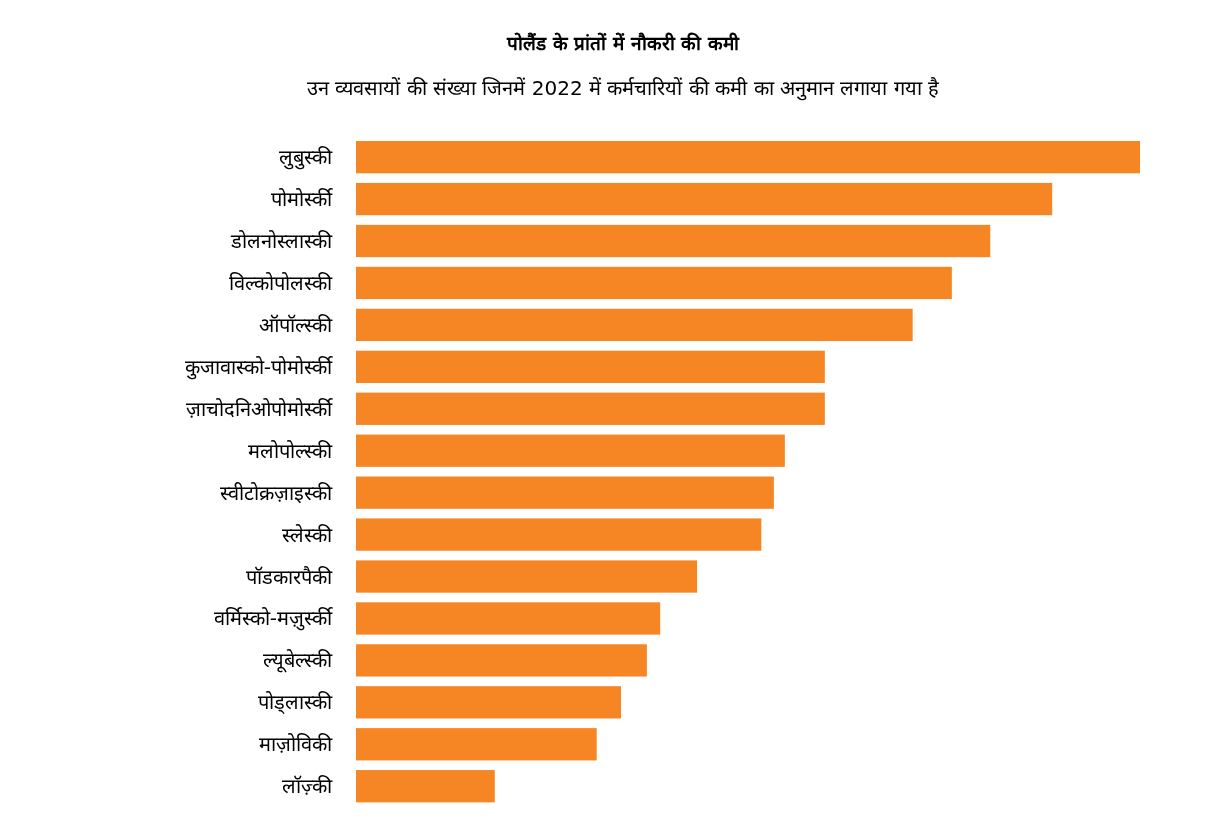 This screenshot has width=1231, height=818. Describe the element at coordinates (307, 786) in the screenshot. I see `y-tick-label: लॉज़्की` at that location.